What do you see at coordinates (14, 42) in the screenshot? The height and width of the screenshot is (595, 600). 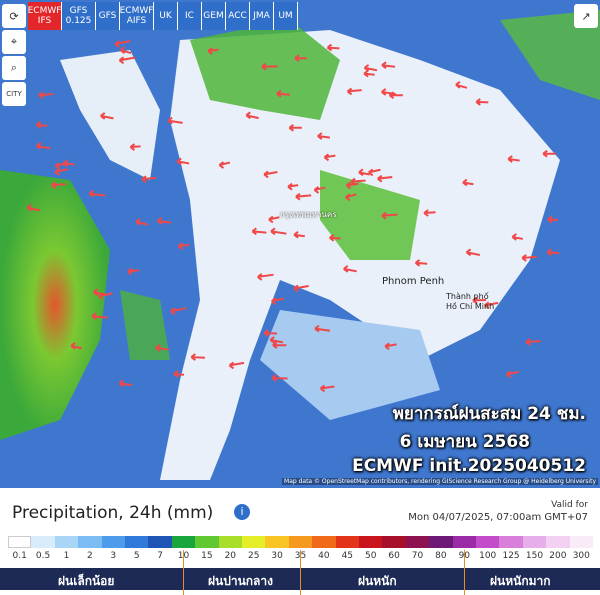 I see `location-button: ⌖` at bounding box center [14, 42].